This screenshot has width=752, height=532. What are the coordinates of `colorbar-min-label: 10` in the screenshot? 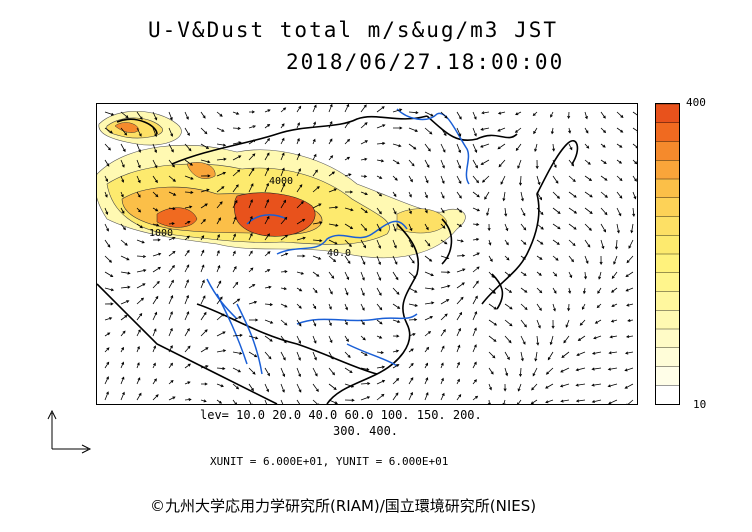 It's located at (700, 404).